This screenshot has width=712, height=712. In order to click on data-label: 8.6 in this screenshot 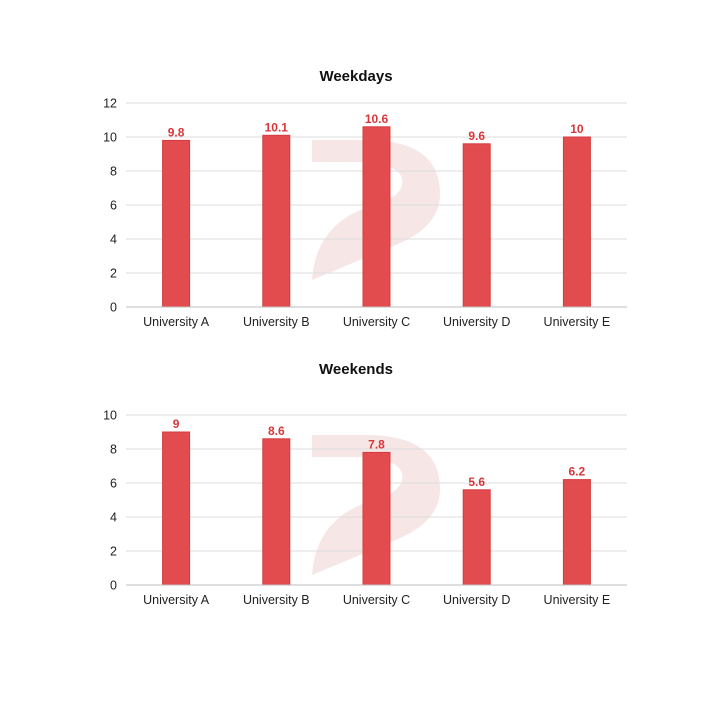, I will do `click(276, 431)`.